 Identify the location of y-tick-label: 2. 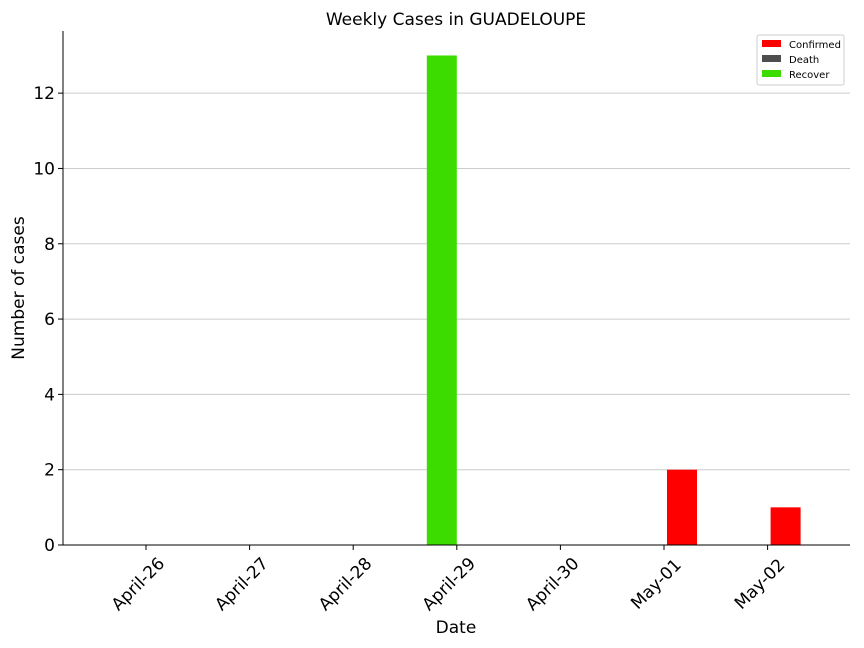
(49, 471).